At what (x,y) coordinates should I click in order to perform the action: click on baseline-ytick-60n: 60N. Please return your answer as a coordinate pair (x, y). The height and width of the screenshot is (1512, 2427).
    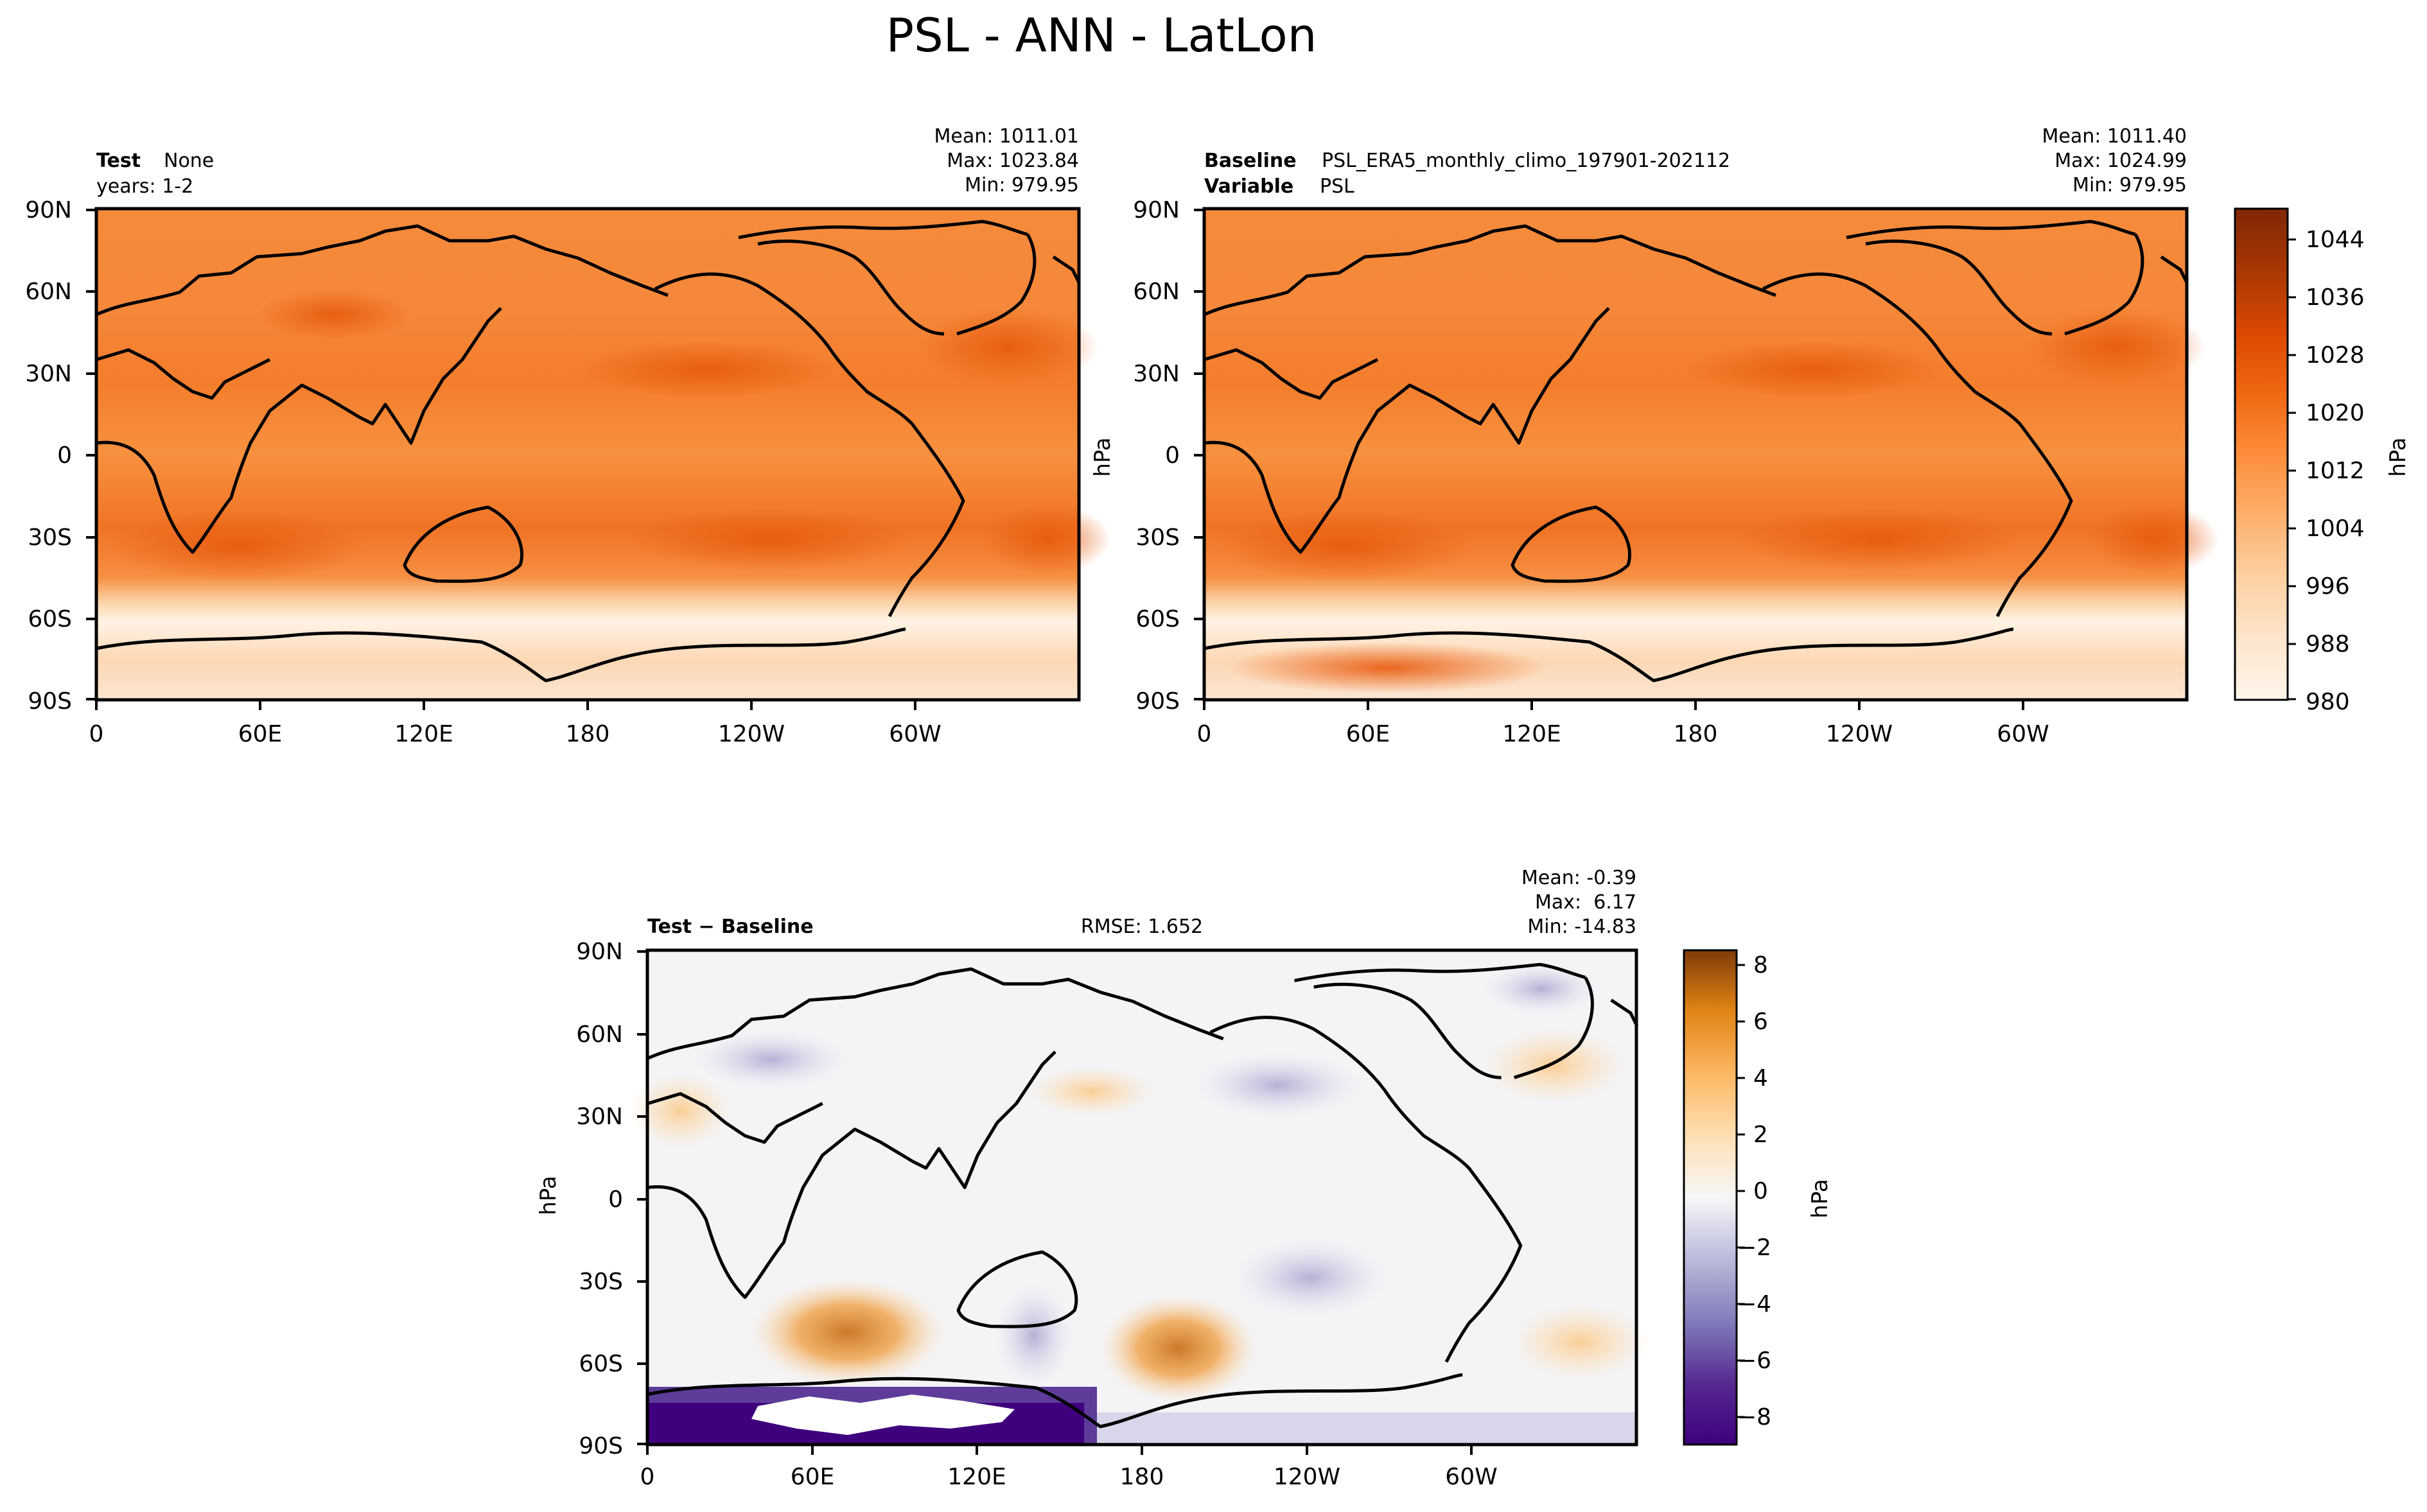
    Looking at the image, I should click on (1156, 292).